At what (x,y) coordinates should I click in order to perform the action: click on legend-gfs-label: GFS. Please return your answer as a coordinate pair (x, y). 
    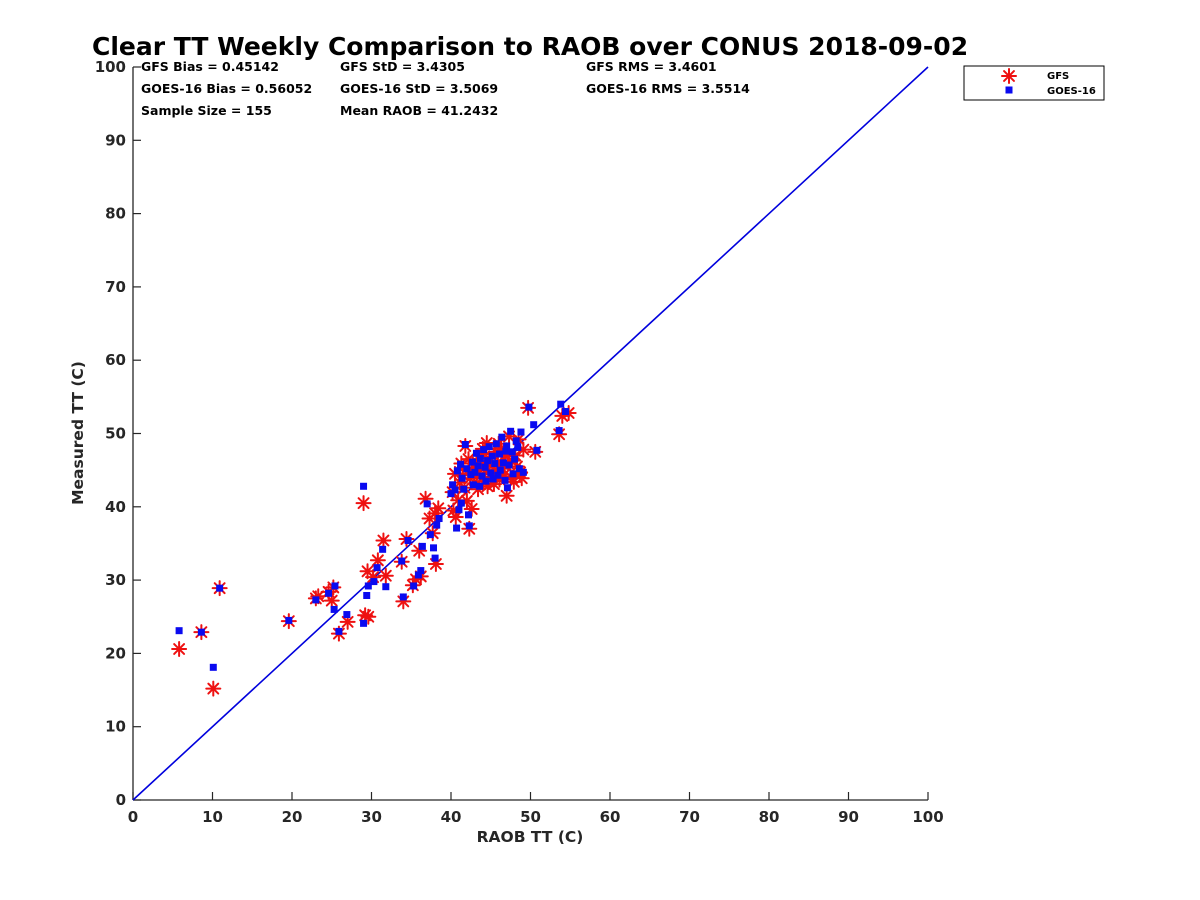
    Looking at the image, I should click on (1058, 76).